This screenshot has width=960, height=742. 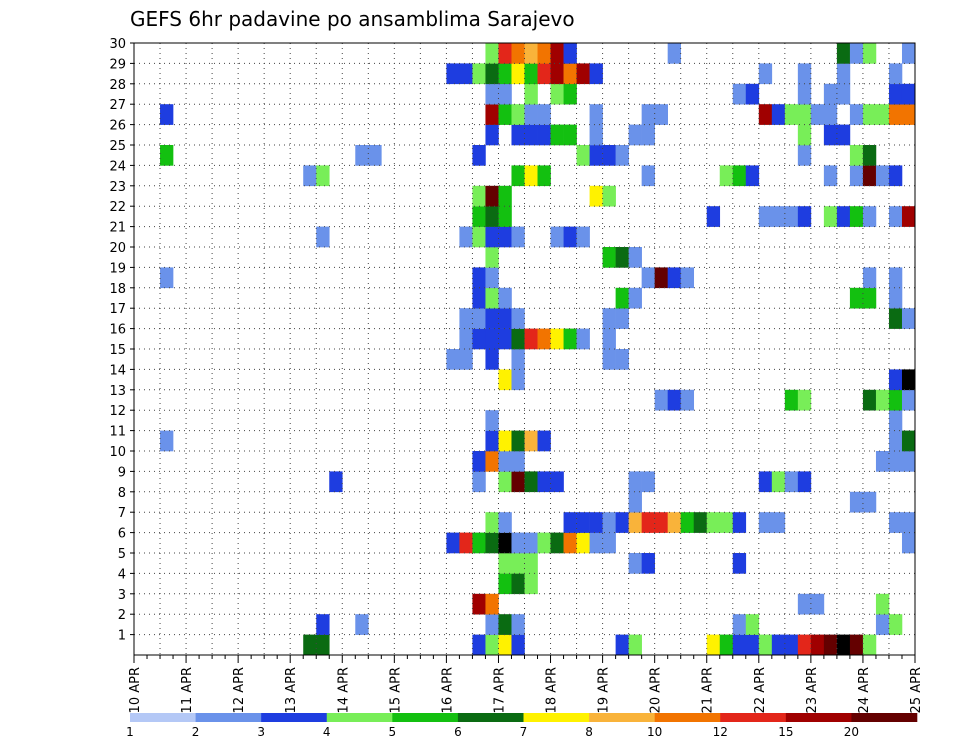 What do you see at coordinates (187, 690) in the screenshot?
I see `x-tick-label: 11 APR` at bounding box center [187, 690].